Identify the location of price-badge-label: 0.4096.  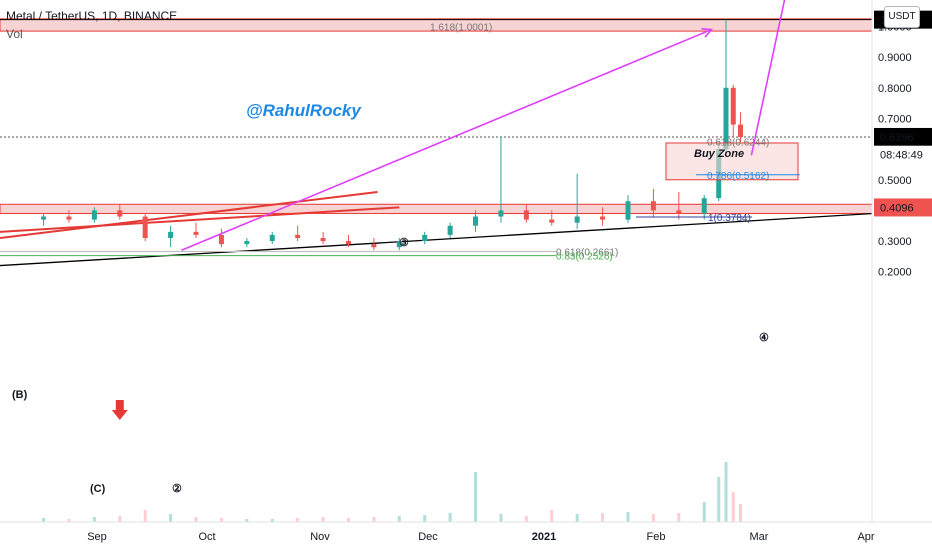
(897, 208).